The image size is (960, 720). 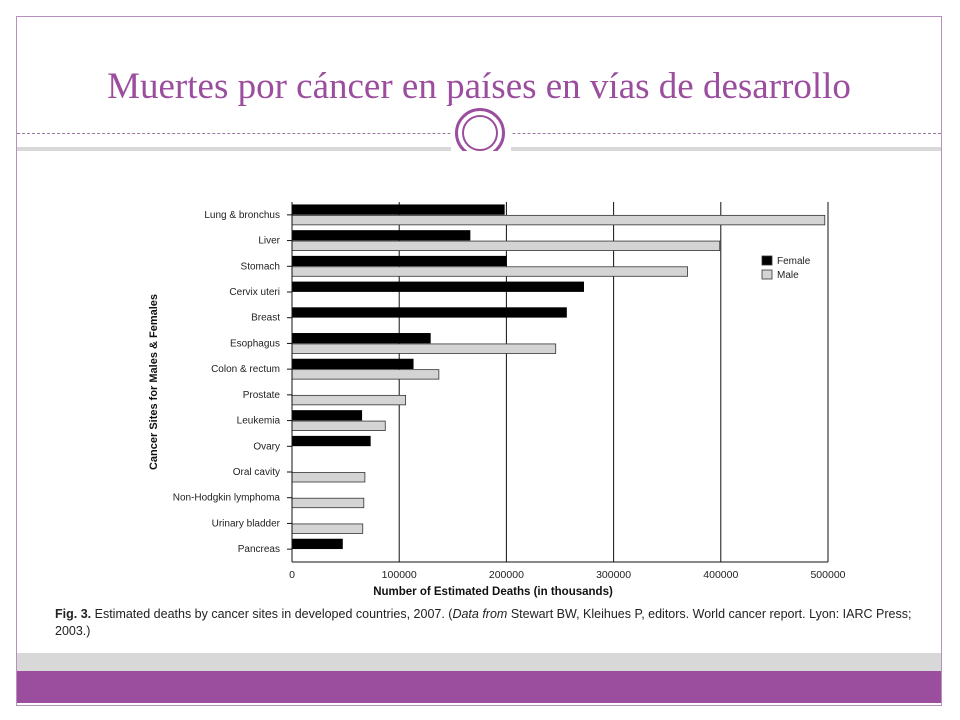 I want to click on caption-line-2: 2003.), so click(x=73, y=631).